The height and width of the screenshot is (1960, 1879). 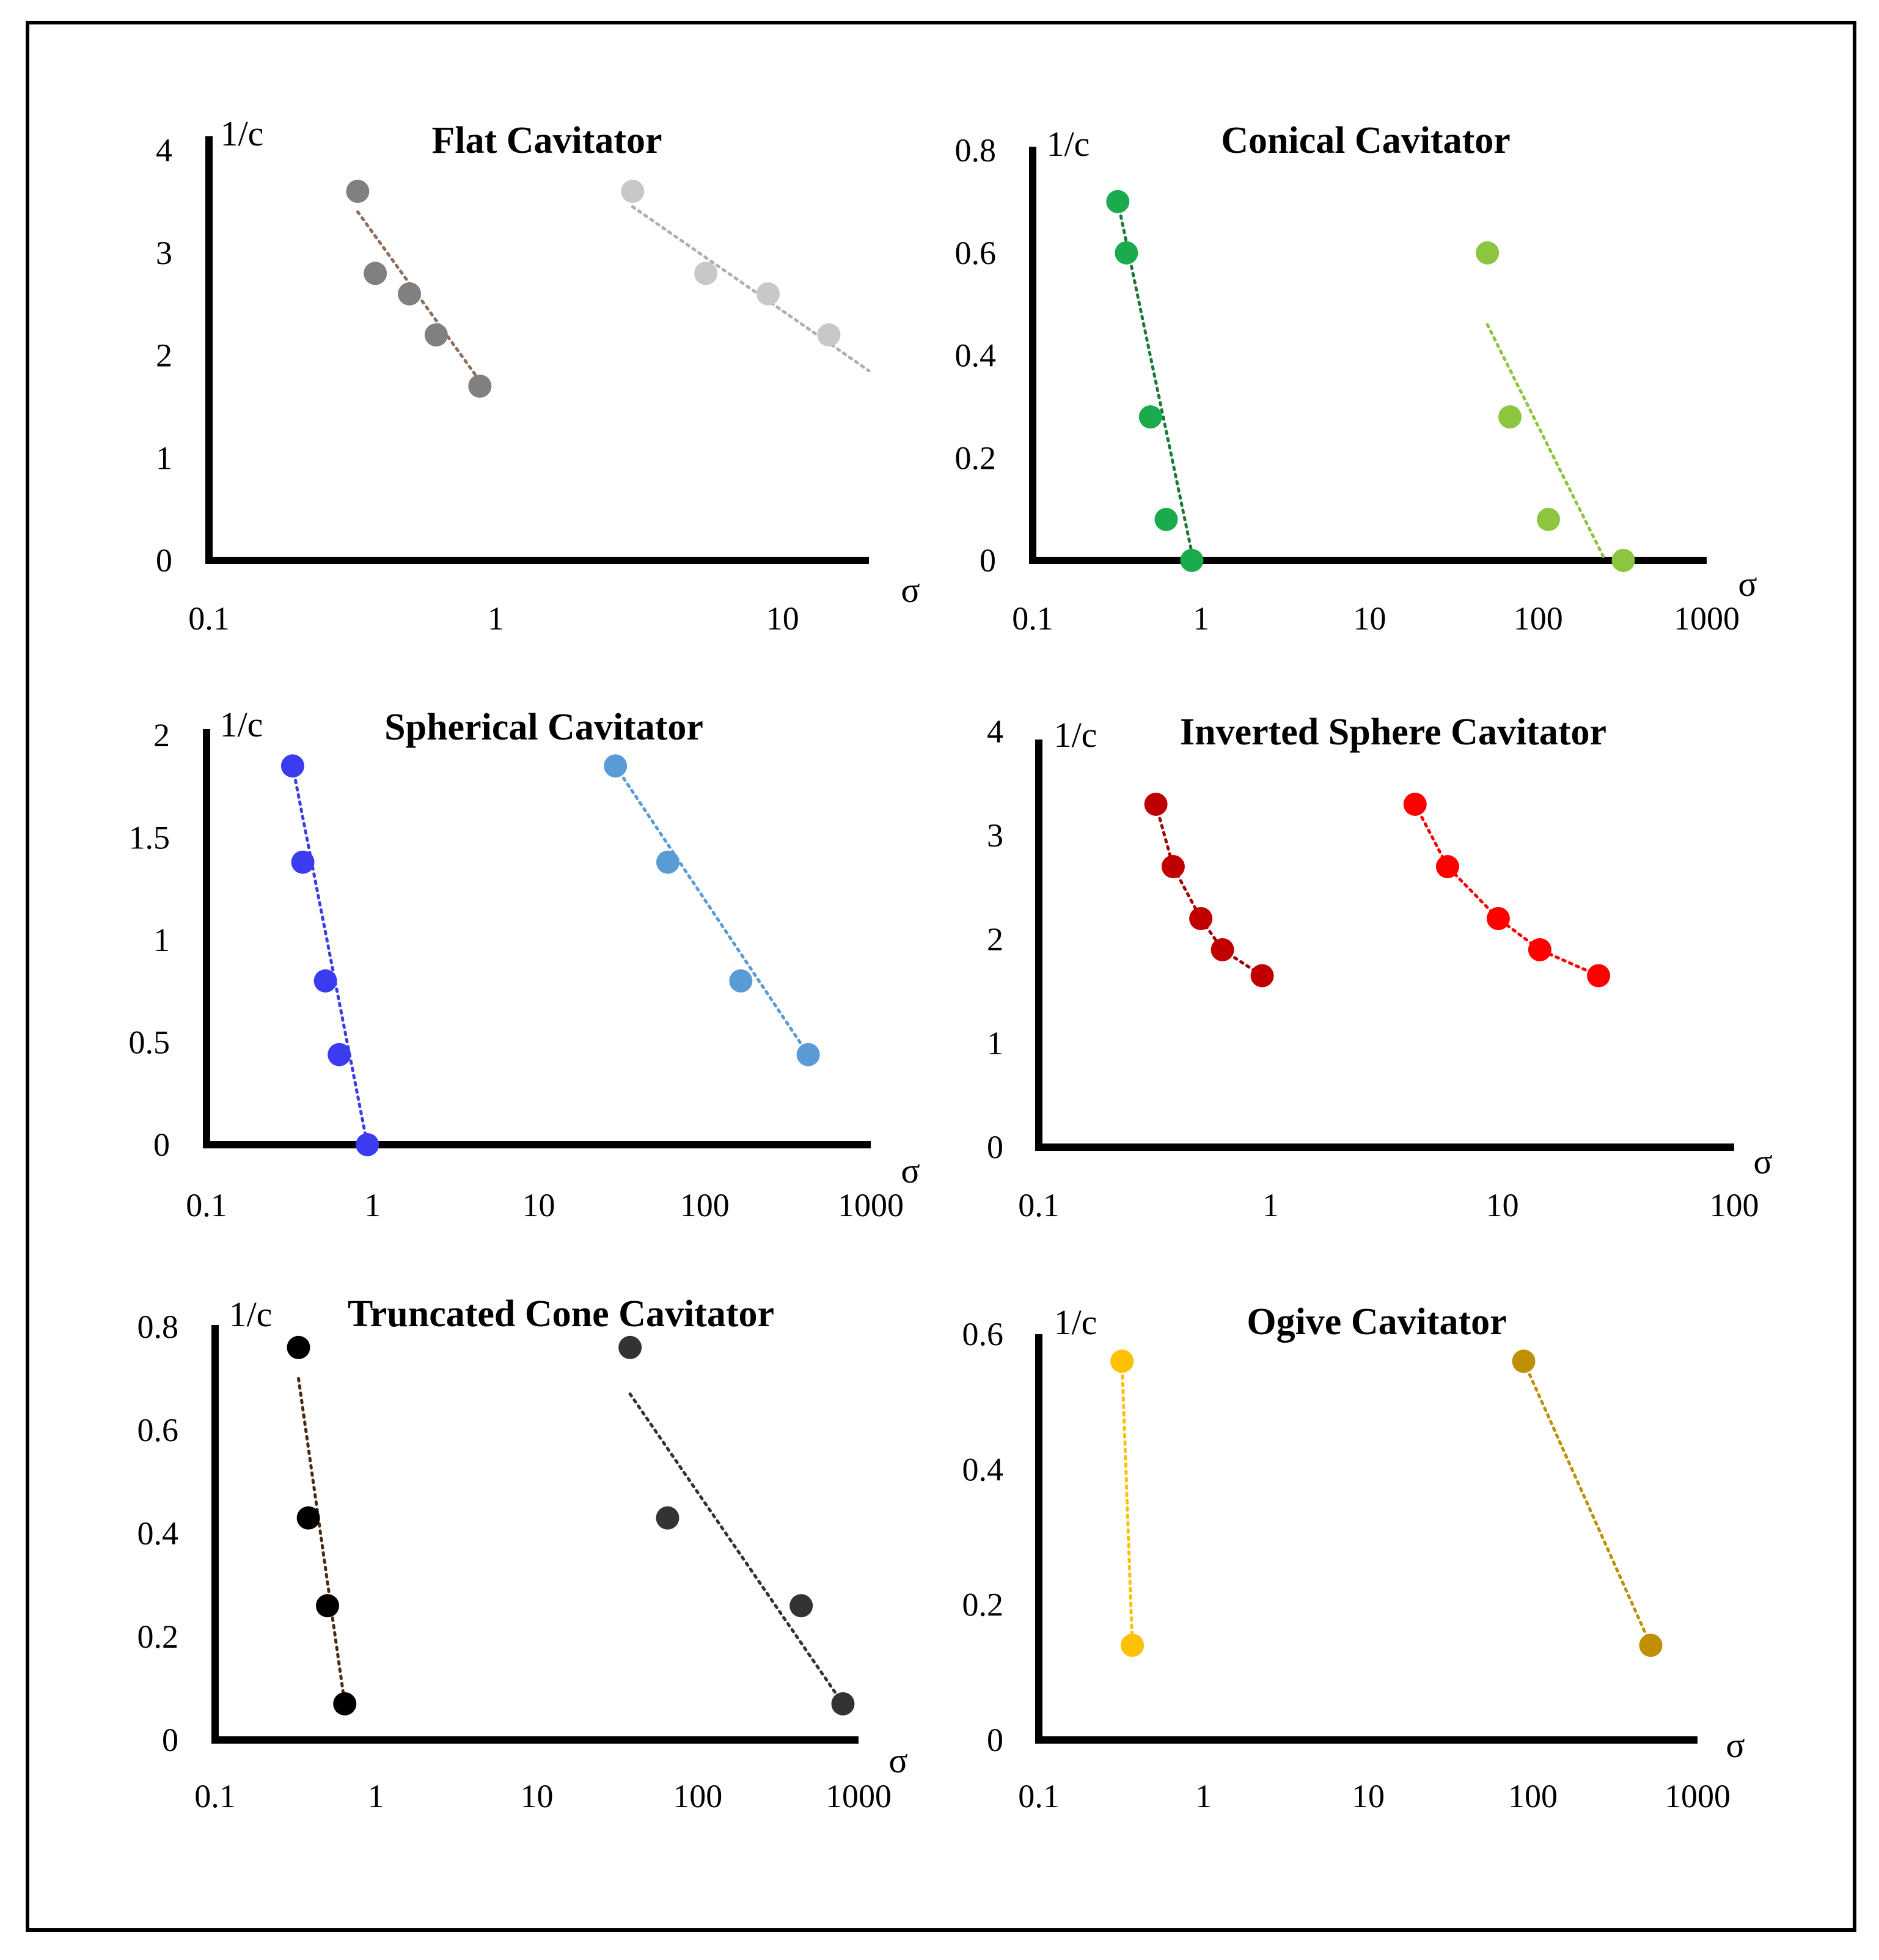 I want to click on chart-title: Truncated Cone Cavitator, so click(x=561, y=1314).